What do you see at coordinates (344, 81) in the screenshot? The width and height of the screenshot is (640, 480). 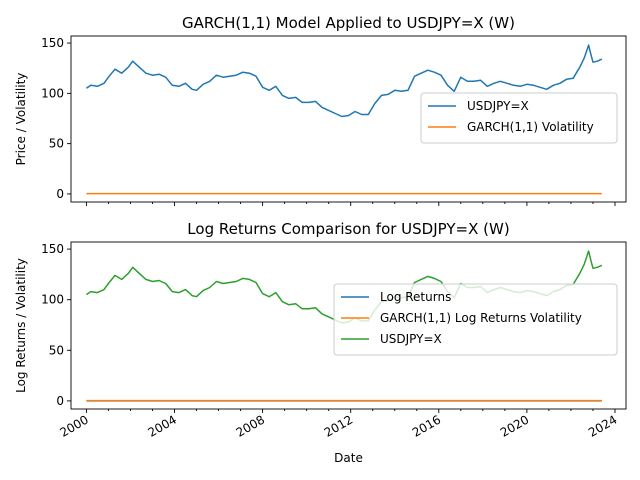 I see `series-line-usdjpy-x` at bounding box center [344, 81].